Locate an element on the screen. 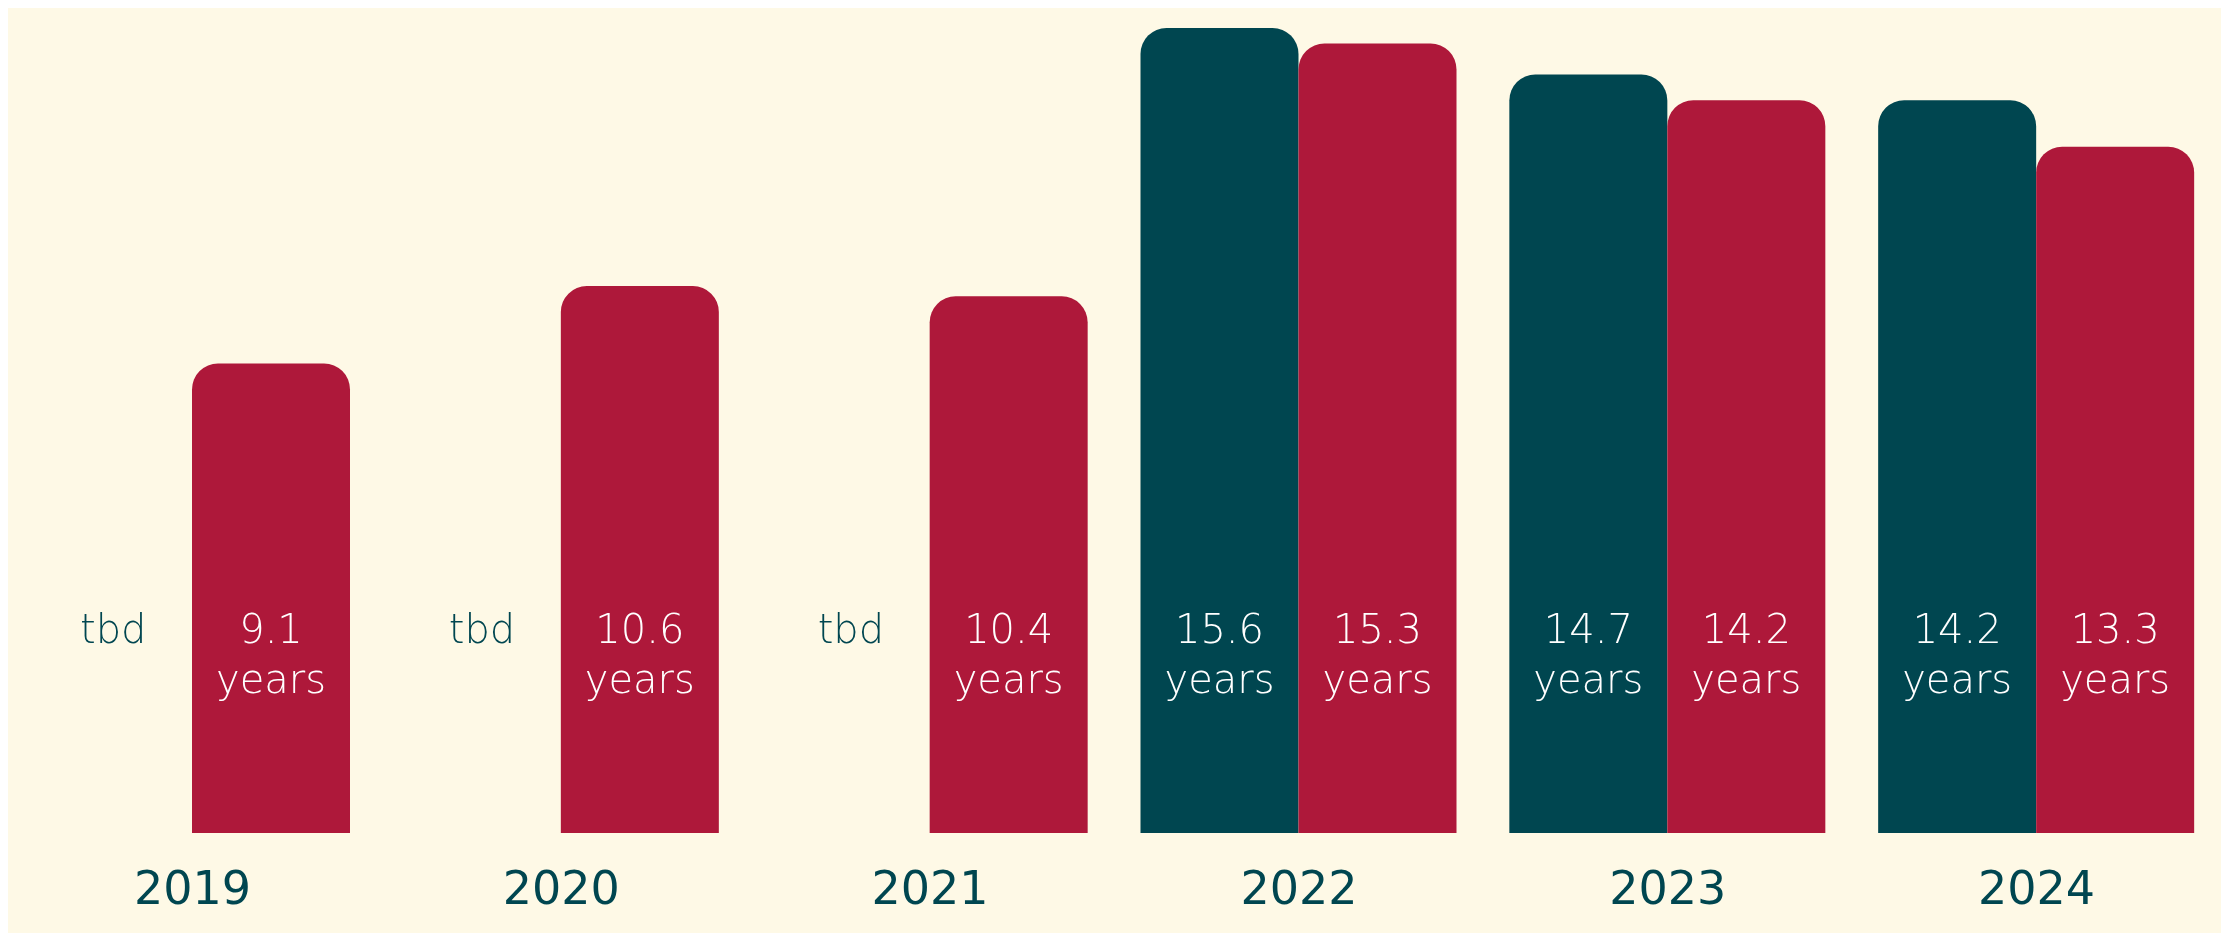 Image resolution: width=2229 pixels, height=941 pixels. data-label: 10.6 years is located at coordinates (639, 654).